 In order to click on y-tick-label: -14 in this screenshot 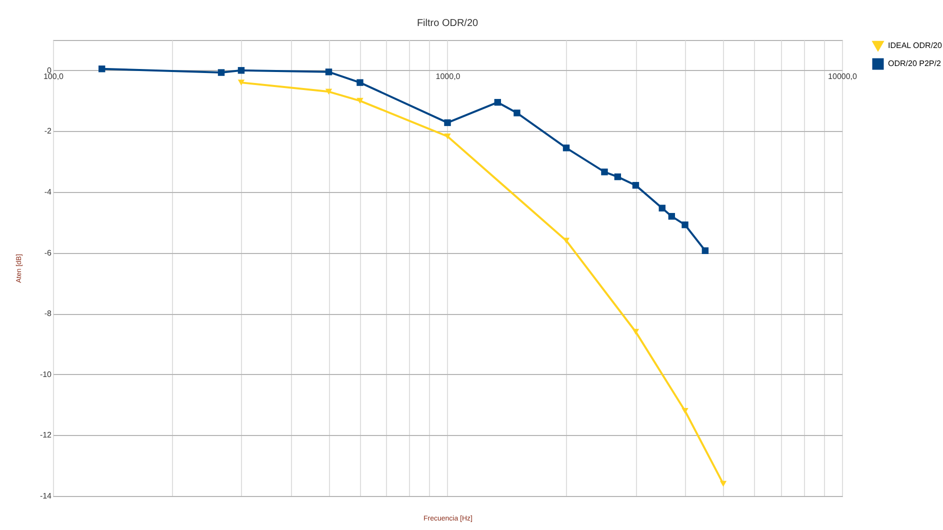, I will do `click(46, 496)`.